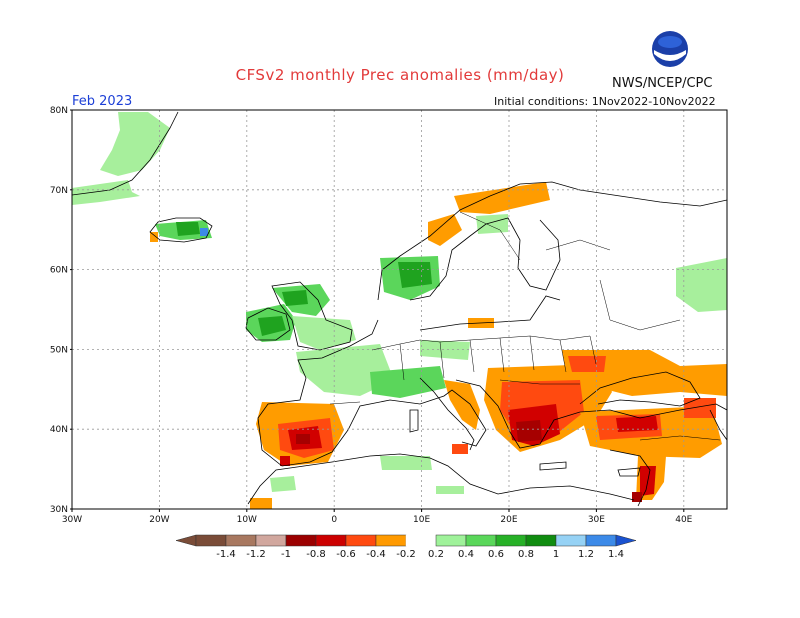 Image resolution: width=800 pixels, height=618 pixels. Describe the element at coordinates (445, 230) in the screenshot. I see `anomaly-norway-orange` at that location.